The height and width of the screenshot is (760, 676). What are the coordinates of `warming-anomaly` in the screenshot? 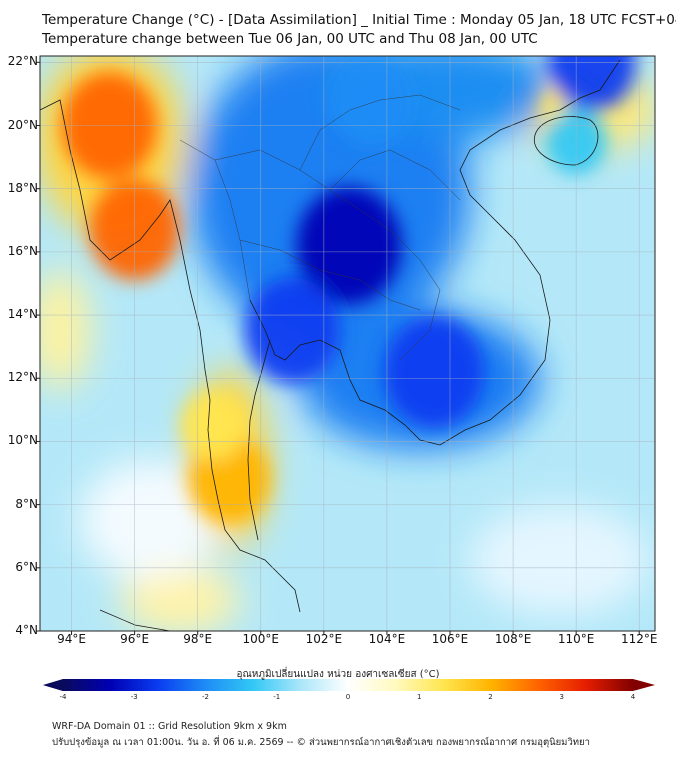 It's located at (213, 425).